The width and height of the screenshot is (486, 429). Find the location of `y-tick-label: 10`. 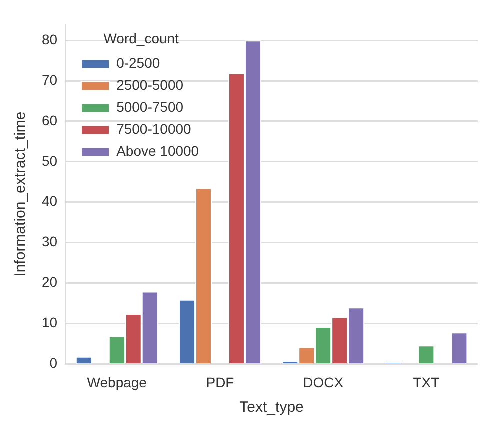

y-tick-label: 10 is located at coordinates (50, 322).